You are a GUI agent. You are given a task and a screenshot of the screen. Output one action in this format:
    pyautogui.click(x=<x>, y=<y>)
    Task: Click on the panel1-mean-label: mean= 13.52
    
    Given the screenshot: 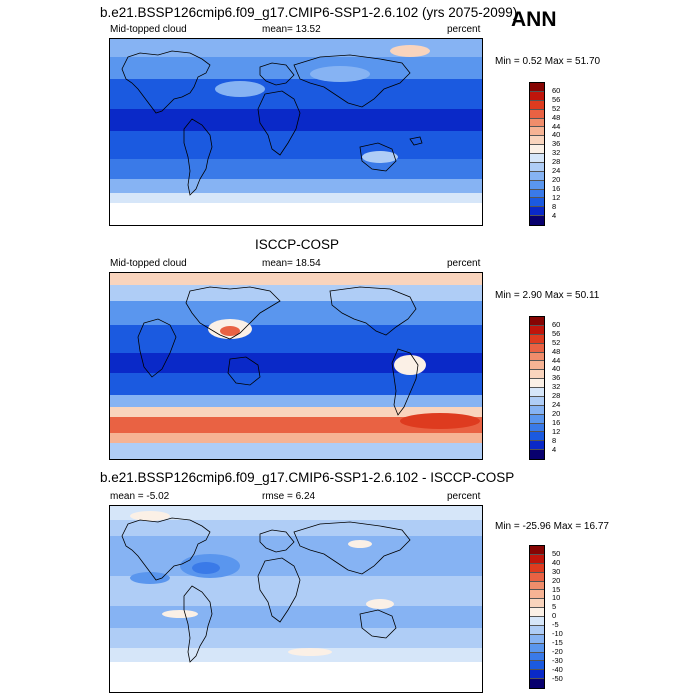 What is the action you would take?
    pyautogui.click(x=291, y=29)
    